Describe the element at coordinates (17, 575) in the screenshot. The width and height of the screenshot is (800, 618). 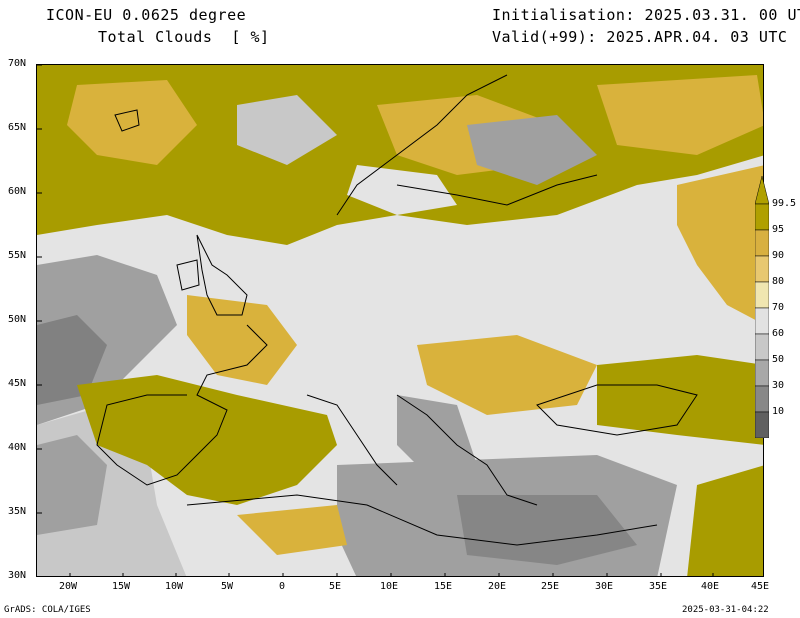
I see `lat-label-30n: 30N` at that location.